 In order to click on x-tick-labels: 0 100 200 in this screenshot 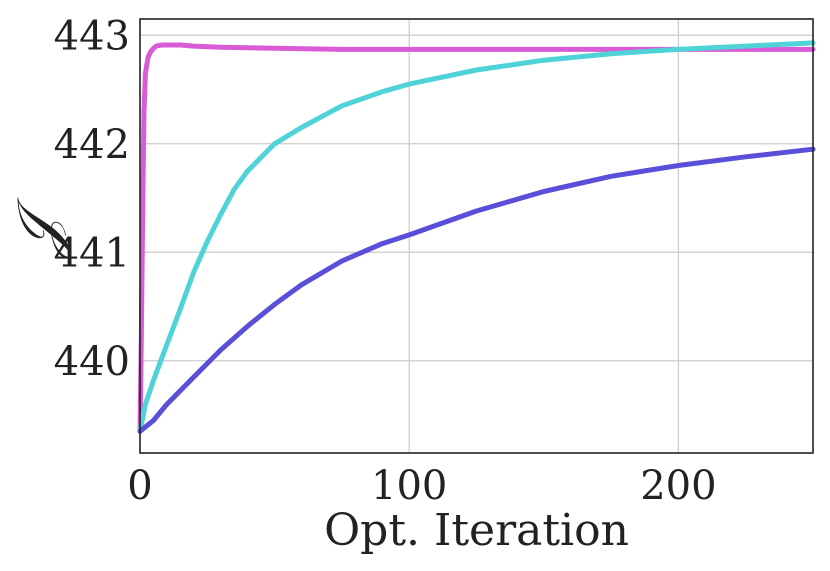, I will do `click(421, 486)`.